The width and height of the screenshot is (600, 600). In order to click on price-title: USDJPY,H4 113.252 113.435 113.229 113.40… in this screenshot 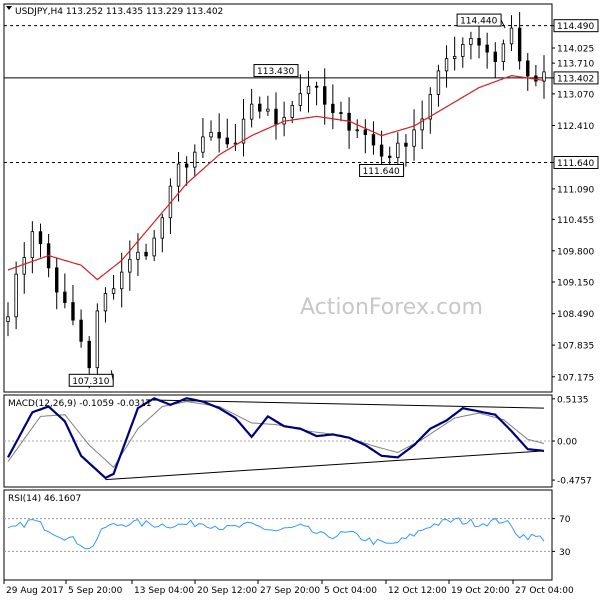, I will do `click(119, 12)`.